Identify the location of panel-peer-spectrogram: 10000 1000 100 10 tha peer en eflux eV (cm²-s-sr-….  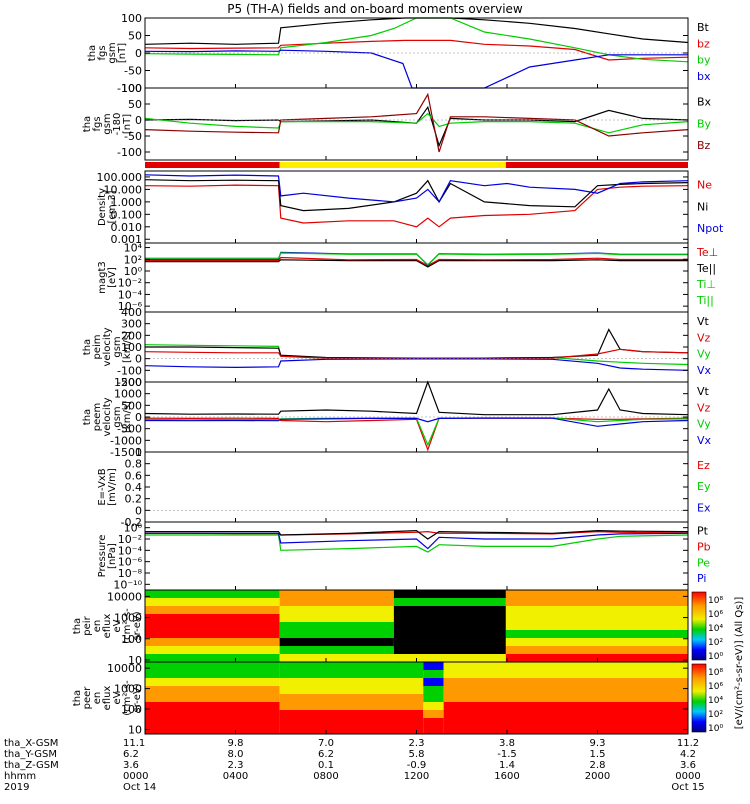
(380, 698).